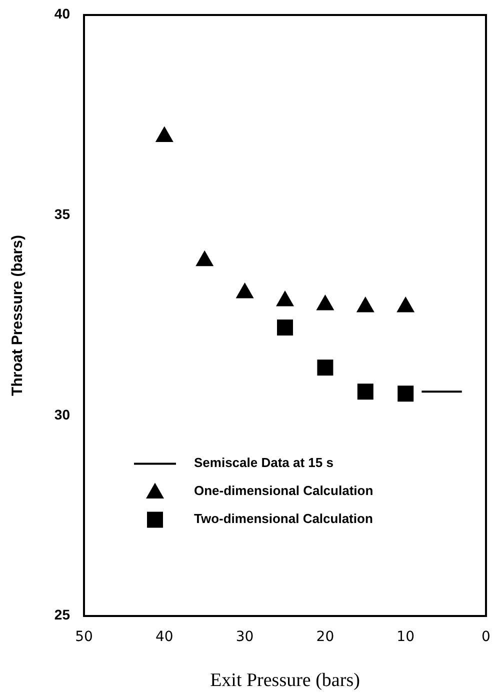 This screenshot has width=494, height=696. What do you see at coordinates (84, 637) in the screenshot?
I see `x-tick-label: 50` at bounding box center [84, 637].